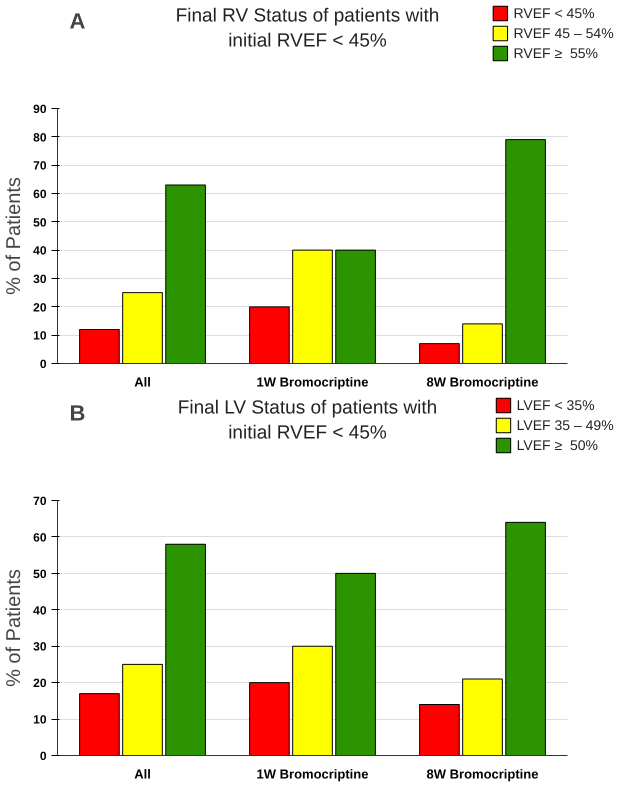  Describe the element at coordinates (78, 413) in the screenshot. I see `text: B` at that location.